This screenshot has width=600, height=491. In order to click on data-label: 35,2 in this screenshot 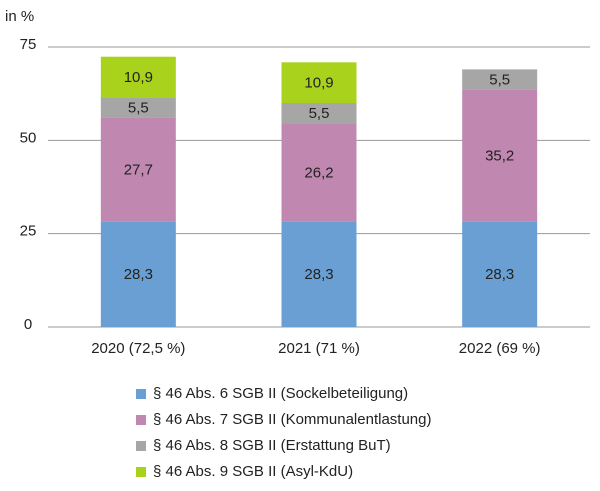, I will do `click(499, 156)`.